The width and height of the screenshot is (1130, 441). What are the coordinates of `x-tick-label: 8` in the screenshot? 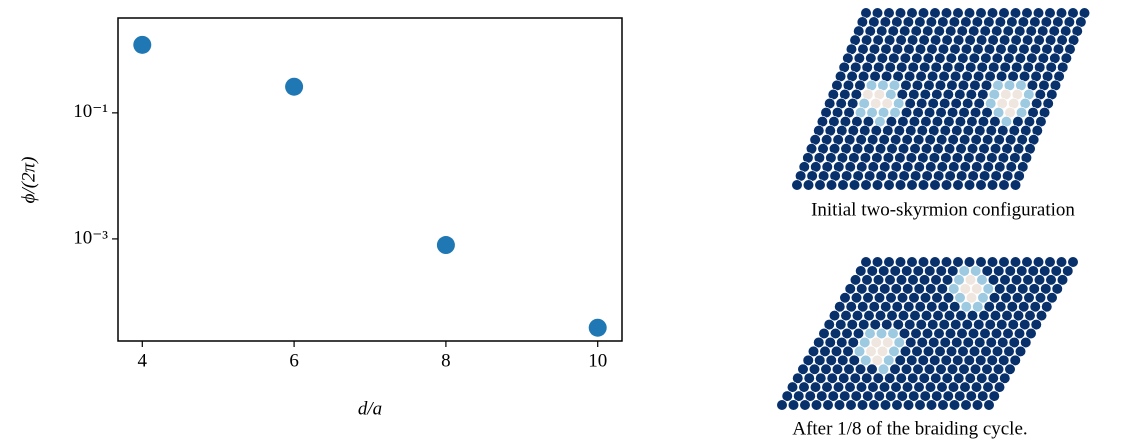 It's located at (446, 360).